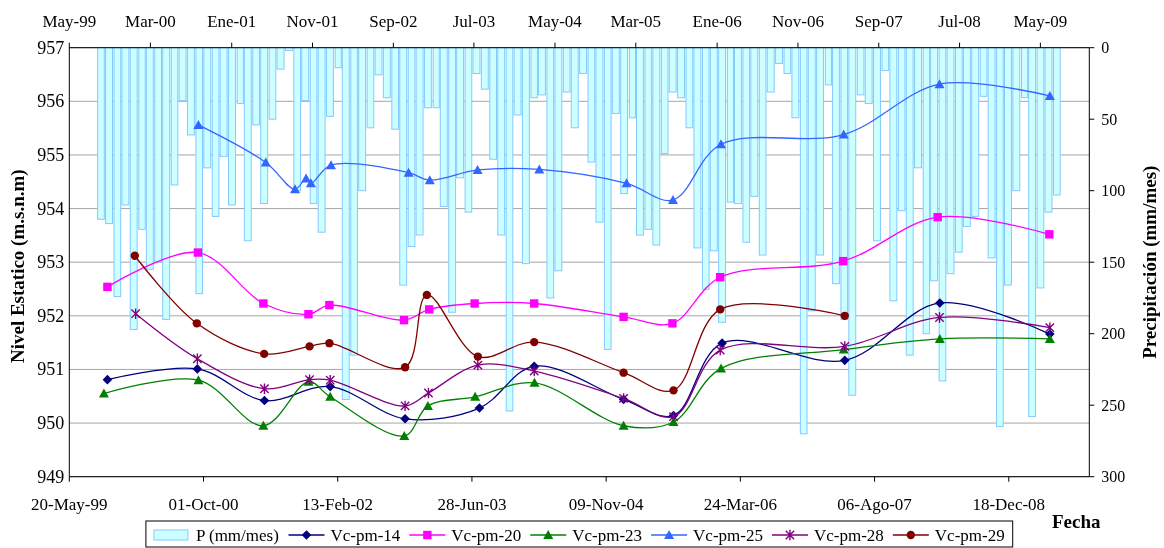  I want to click on y2-tick-label: 100, so click(1113, 191).